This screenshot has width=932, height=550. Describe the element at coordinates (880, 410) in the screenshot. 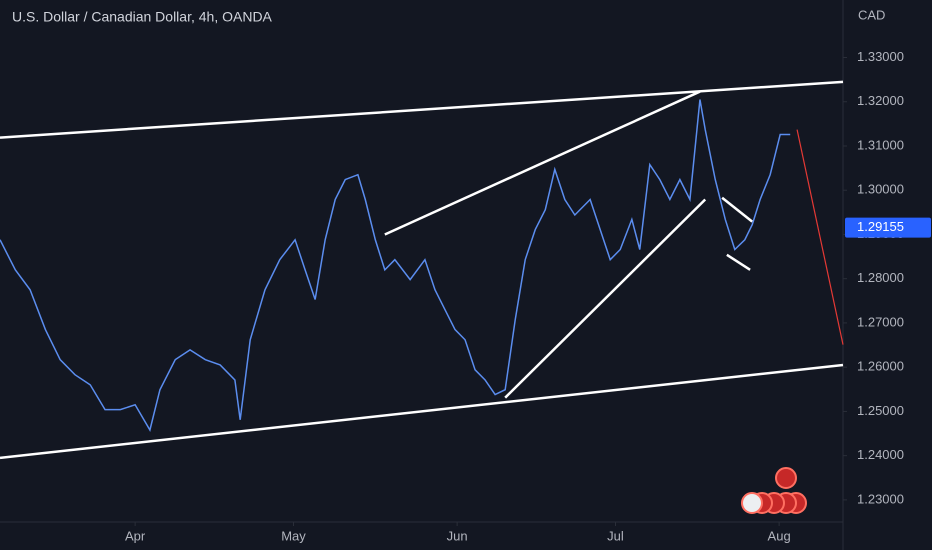

I see `y-tick-label: 1.25000` at that location.